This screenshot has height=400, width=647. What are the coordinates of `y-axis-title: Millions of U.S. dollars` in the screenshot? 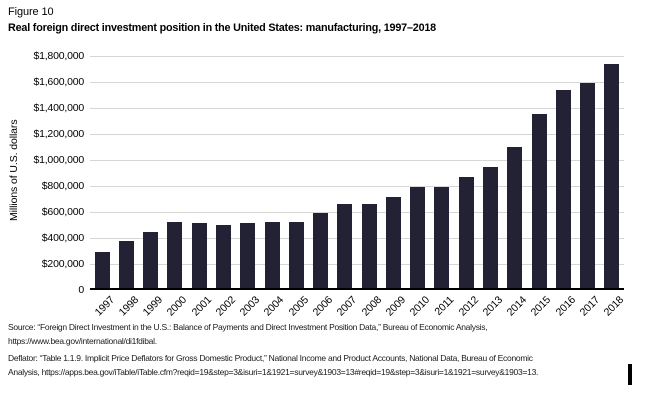 It's located at (14, 170).